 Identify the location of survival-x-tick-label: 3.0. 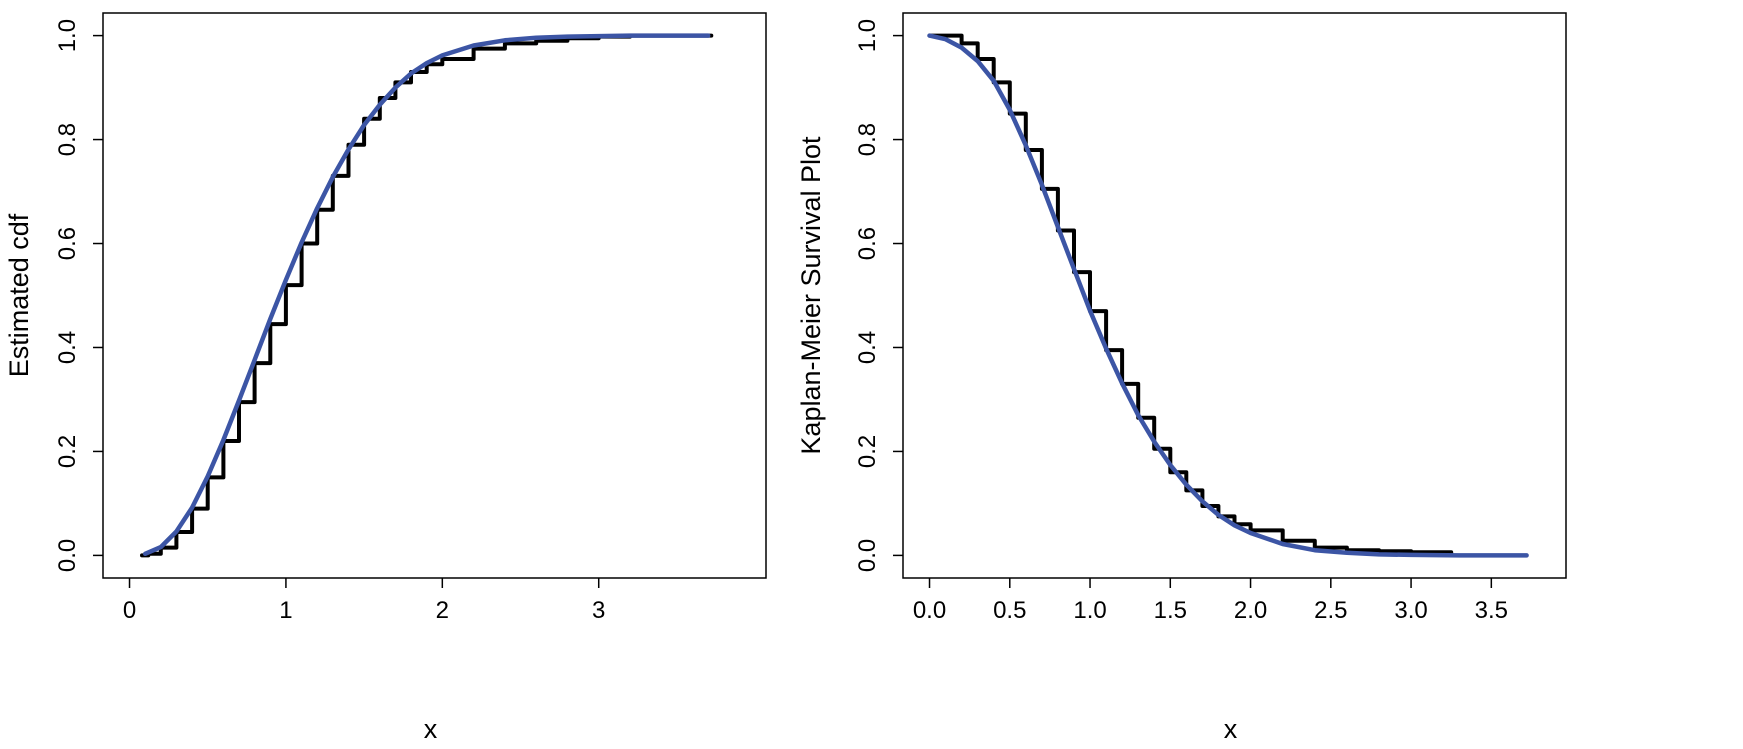
(1410, 610).